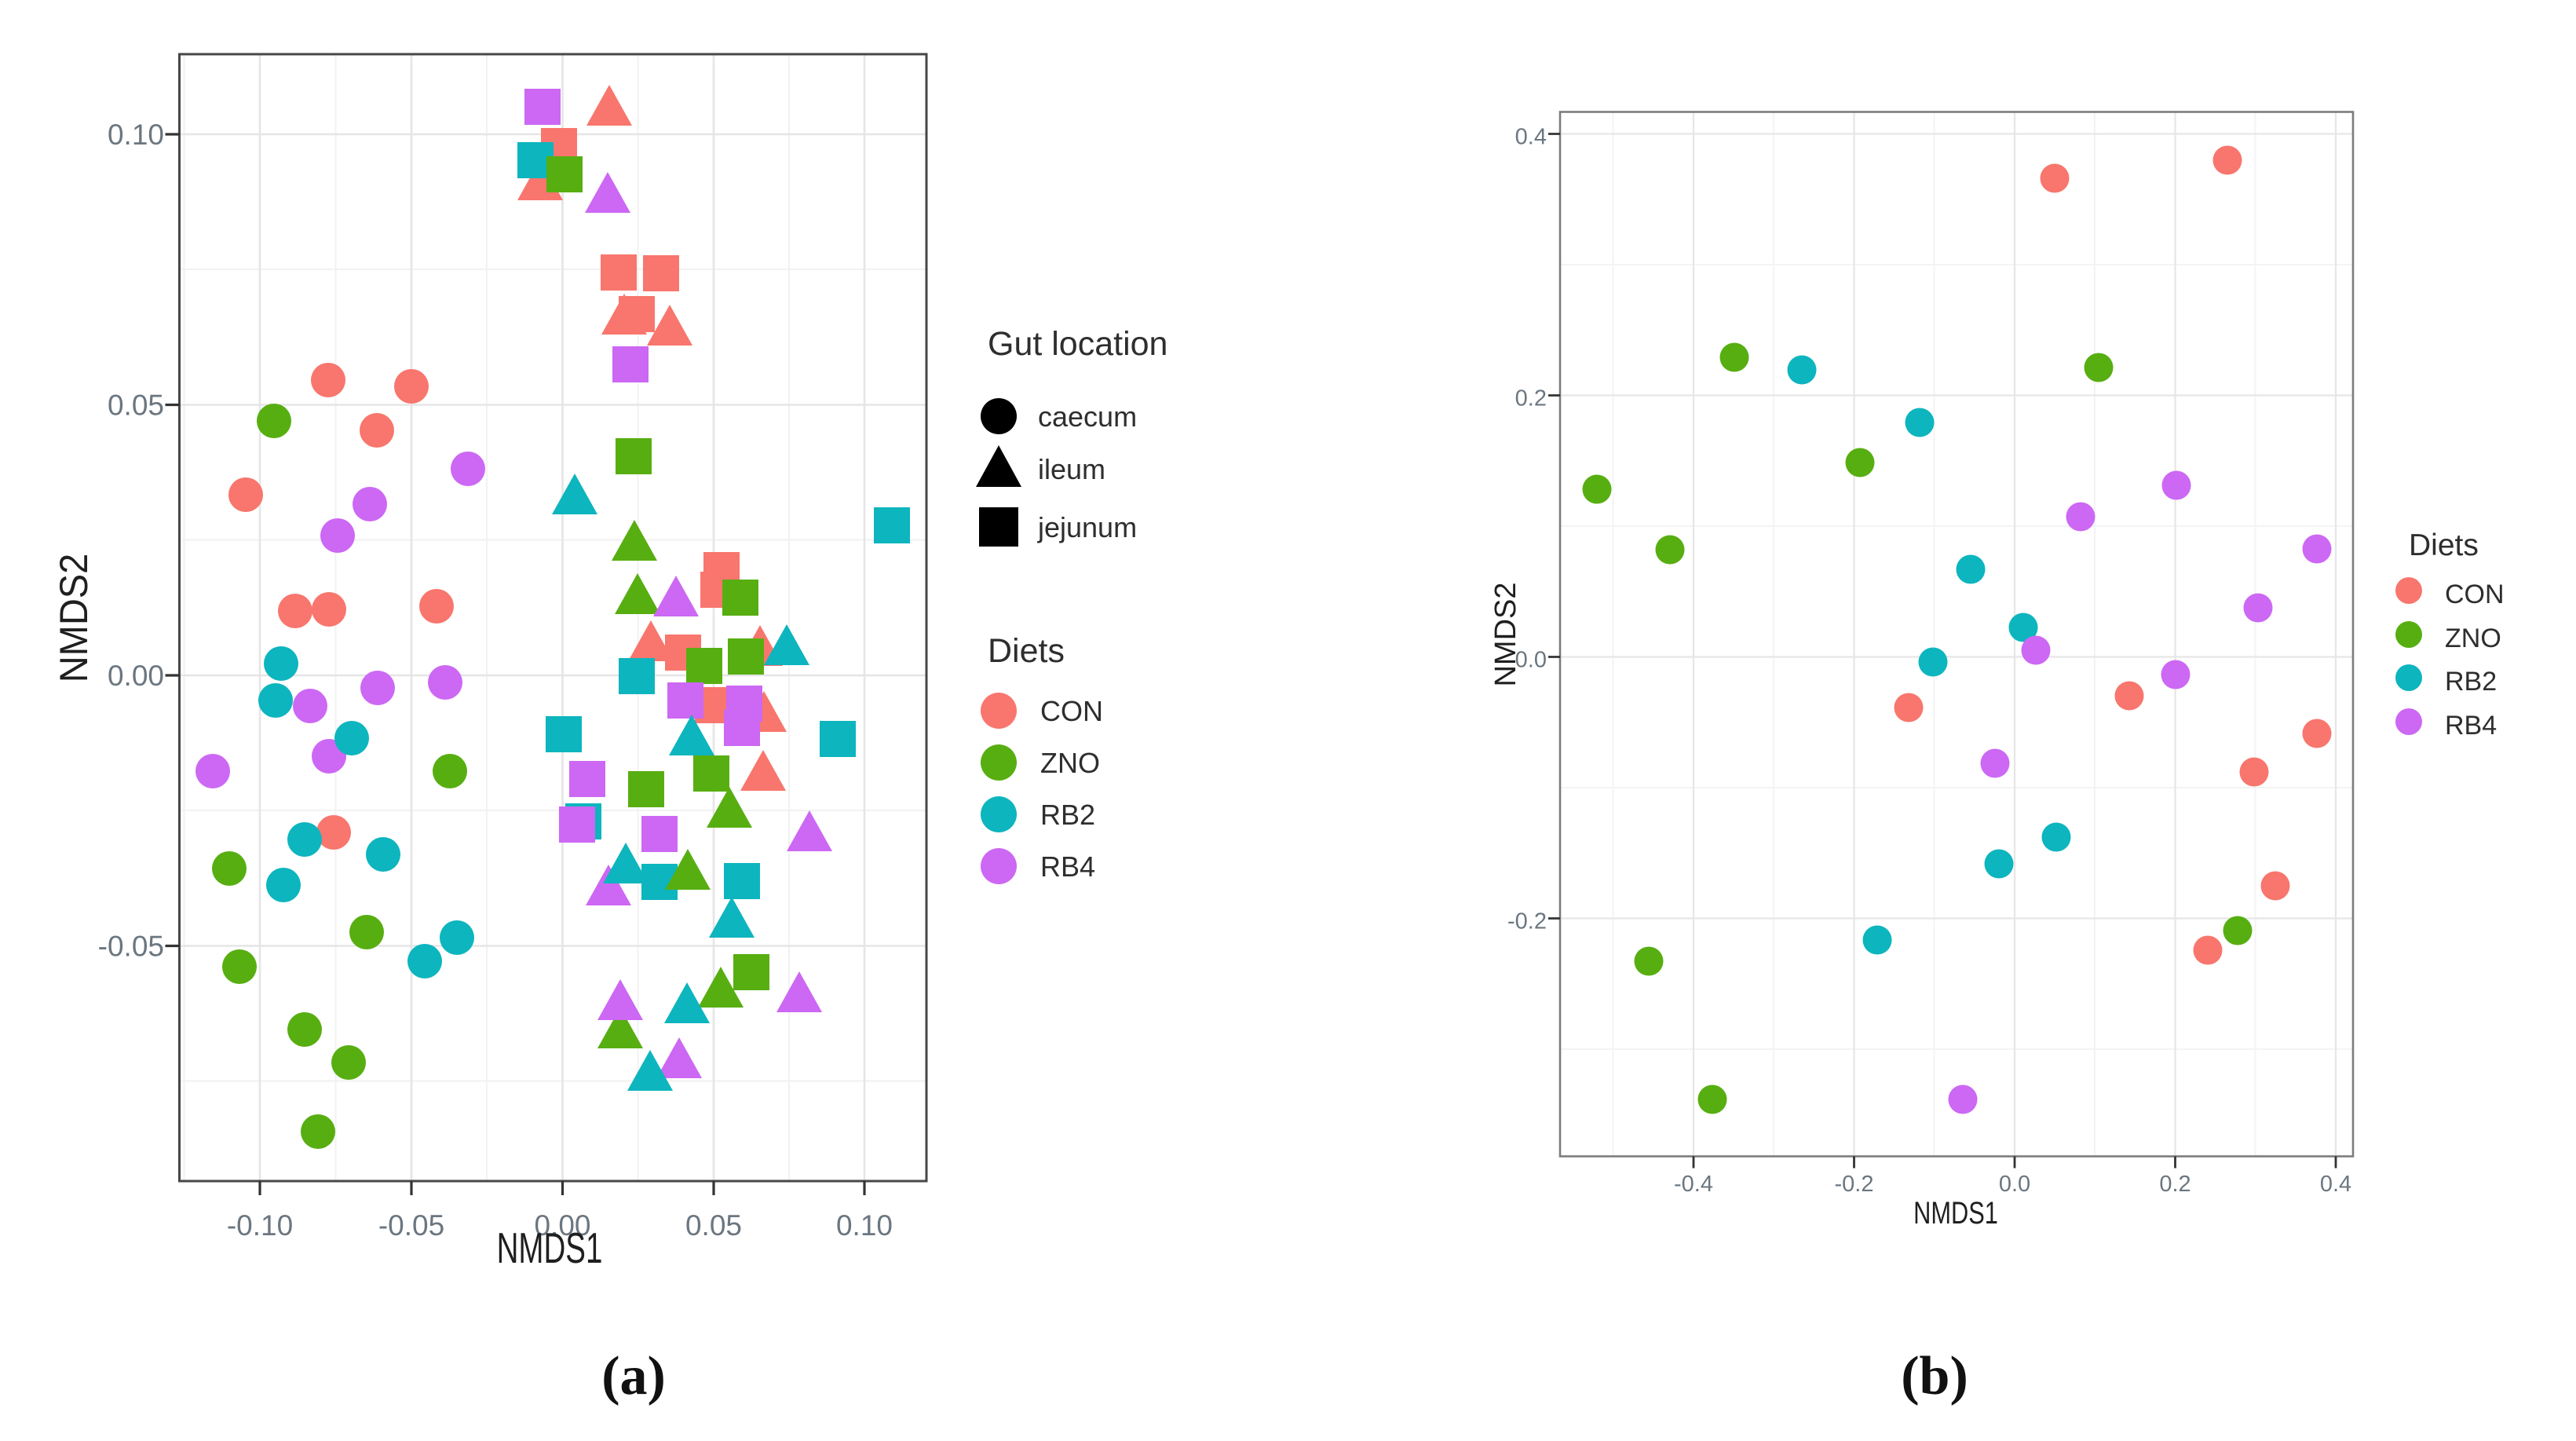  Describe the element at coordinates (260, 1225) in the screenshot. I see `svg-text: -0.10` at that location.